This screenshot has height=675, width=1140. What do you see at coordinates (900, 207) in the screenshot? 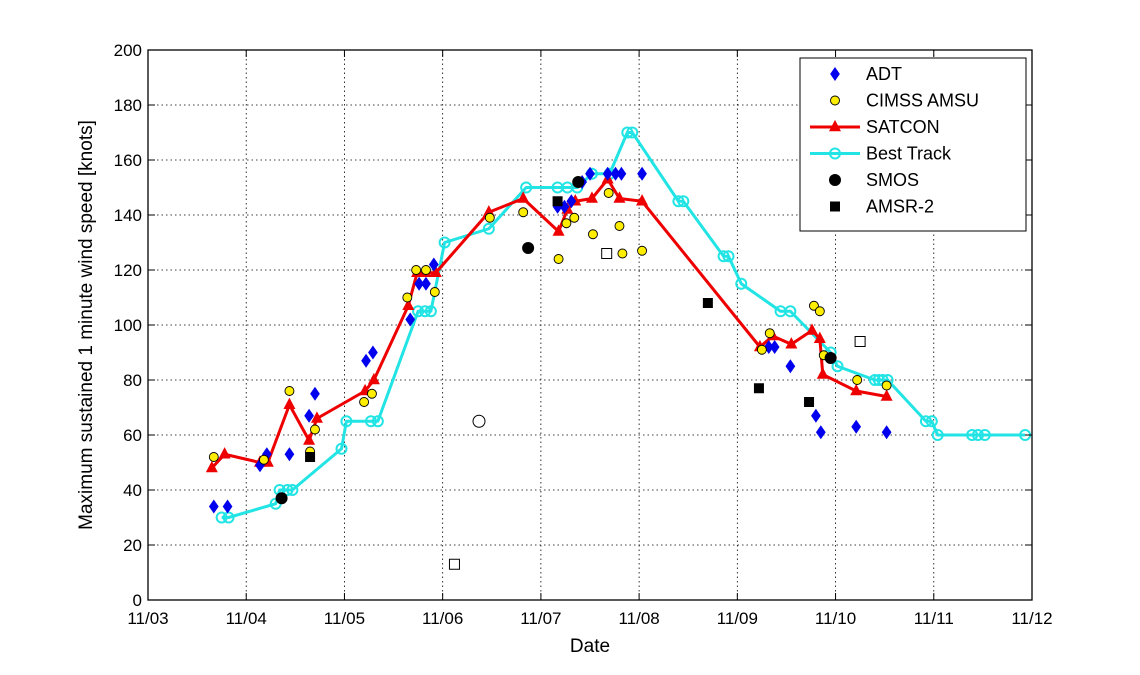
I see `legend-label-amsr-2: AMSR-2` at bounding box center [900, 207].